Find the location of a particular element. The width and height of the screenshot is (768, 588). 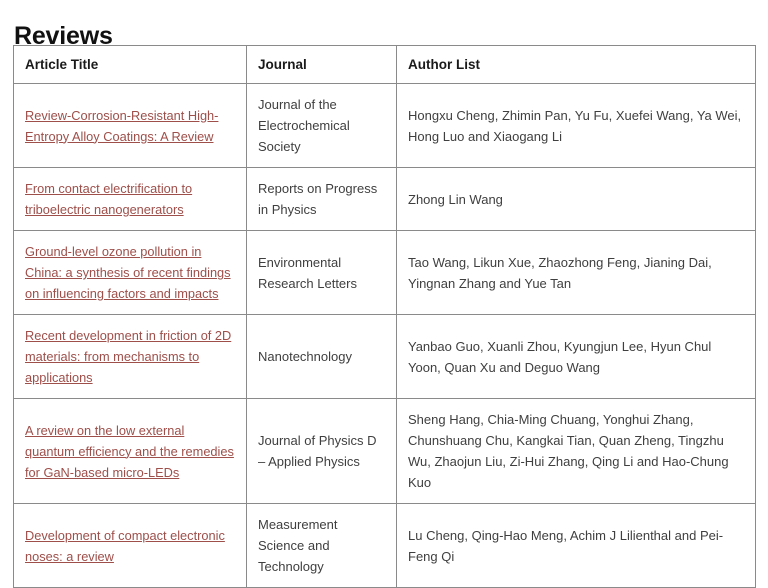

column-header-author-list: Author List is located at coordinates (576, 64).